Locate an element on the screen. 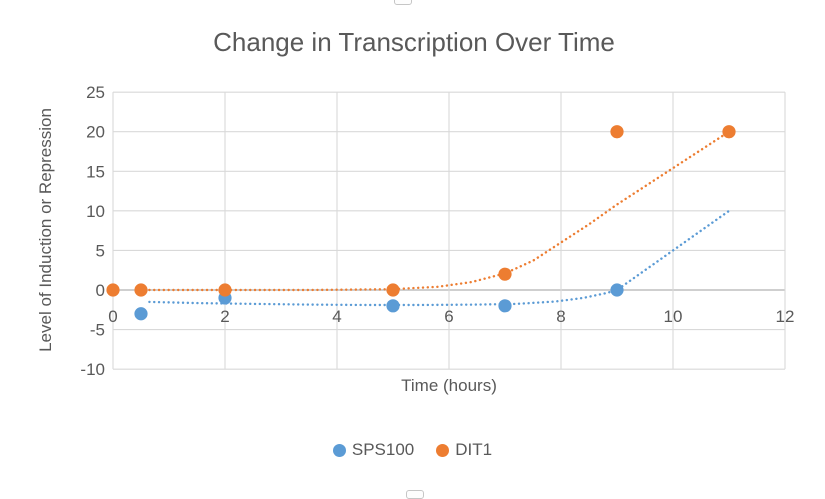 Image resolution: width=825 pixels, height=499 pixels. y-axis-title: Level of Induction or Repression is located at coordinates (45, 230).